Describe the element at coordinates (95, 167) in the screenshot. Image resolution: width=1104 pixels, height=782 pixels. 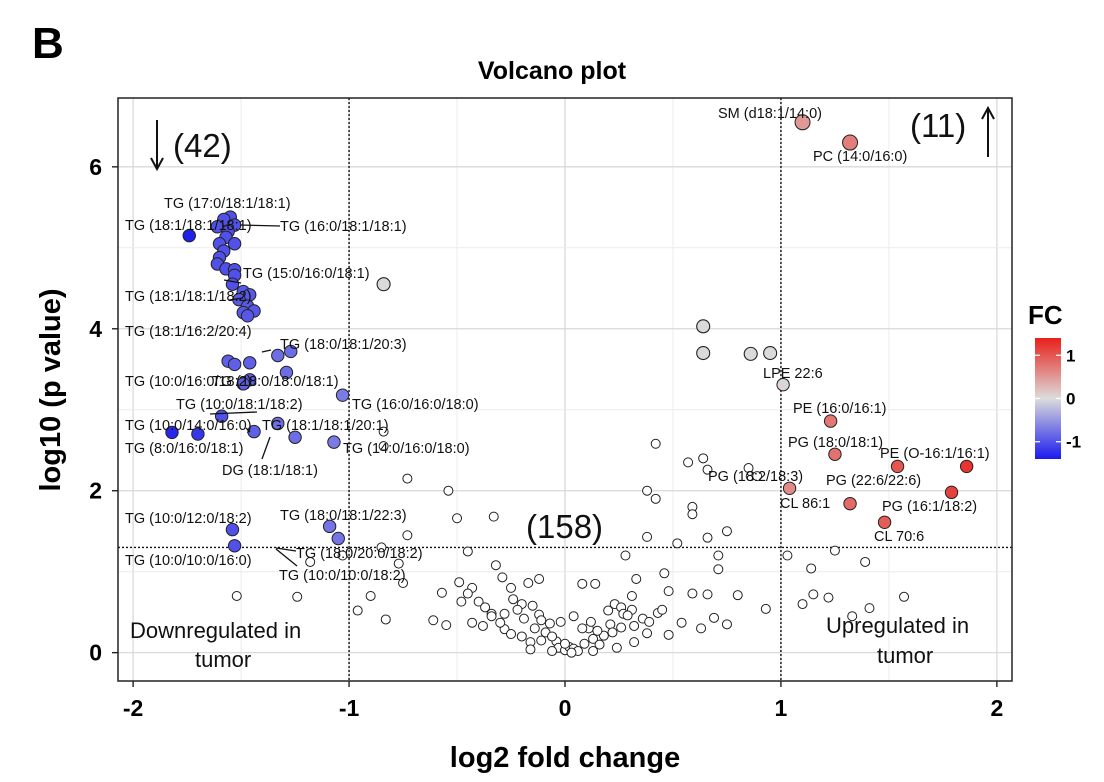
I see `y-tick-label: 6` at that location.